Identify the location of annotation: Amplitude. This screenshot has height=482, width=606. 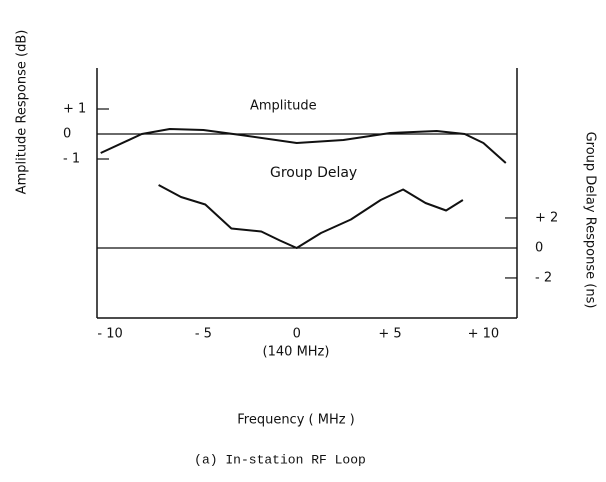
(283, 106).